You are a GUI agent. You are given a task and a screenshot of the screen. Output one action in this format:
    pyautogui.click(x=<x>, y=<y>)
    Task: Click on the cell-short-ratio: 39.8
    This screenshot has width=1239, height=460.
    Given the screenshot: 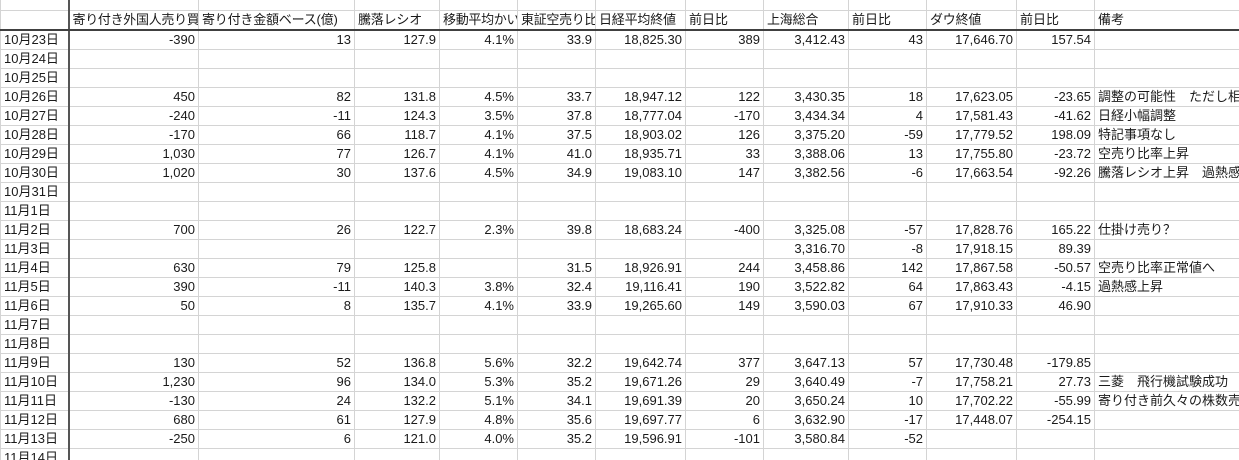 What is the action you would take?
    pyautogui.click(x=556, y=230)
    